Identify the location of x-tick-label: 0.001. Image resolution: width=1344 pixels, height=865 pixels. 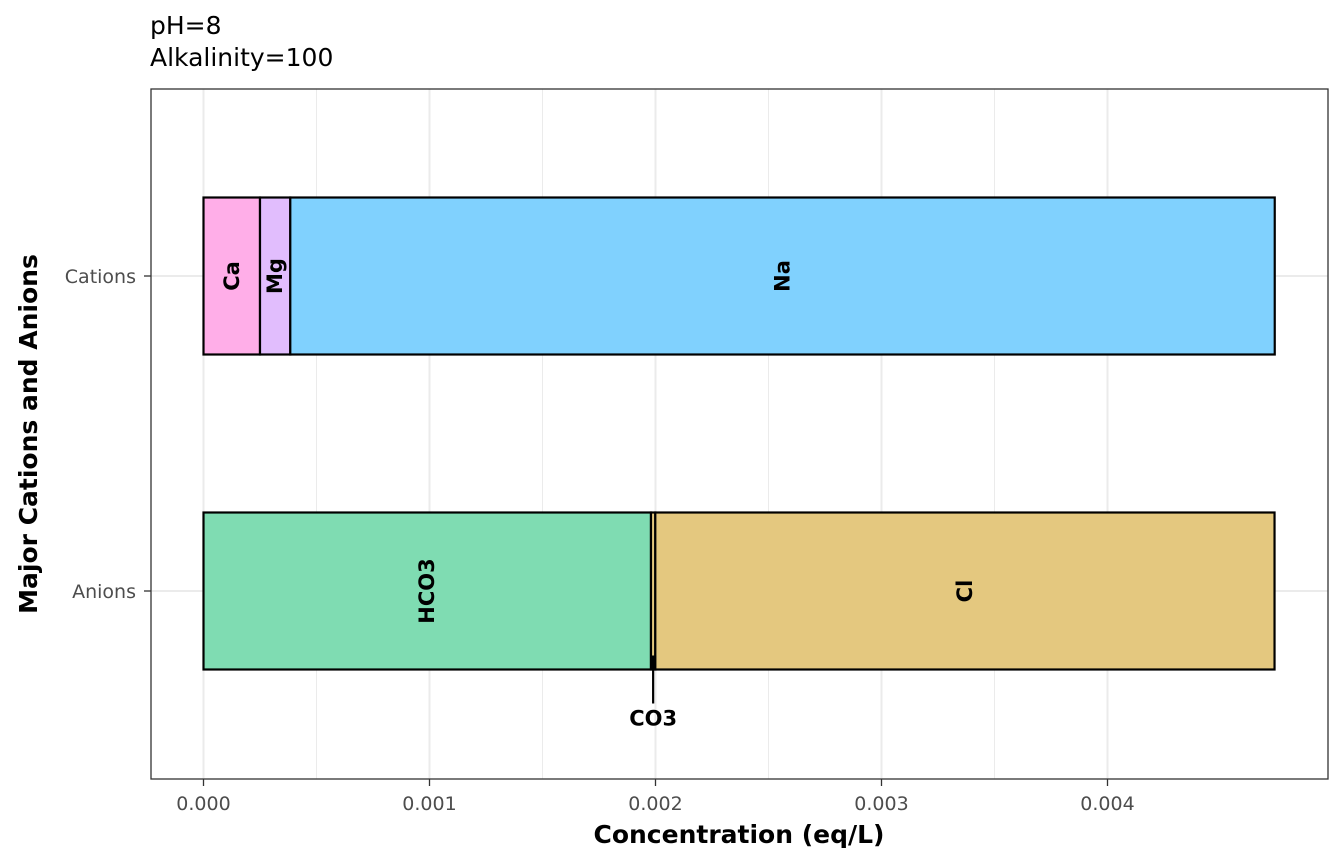
(429, 804).